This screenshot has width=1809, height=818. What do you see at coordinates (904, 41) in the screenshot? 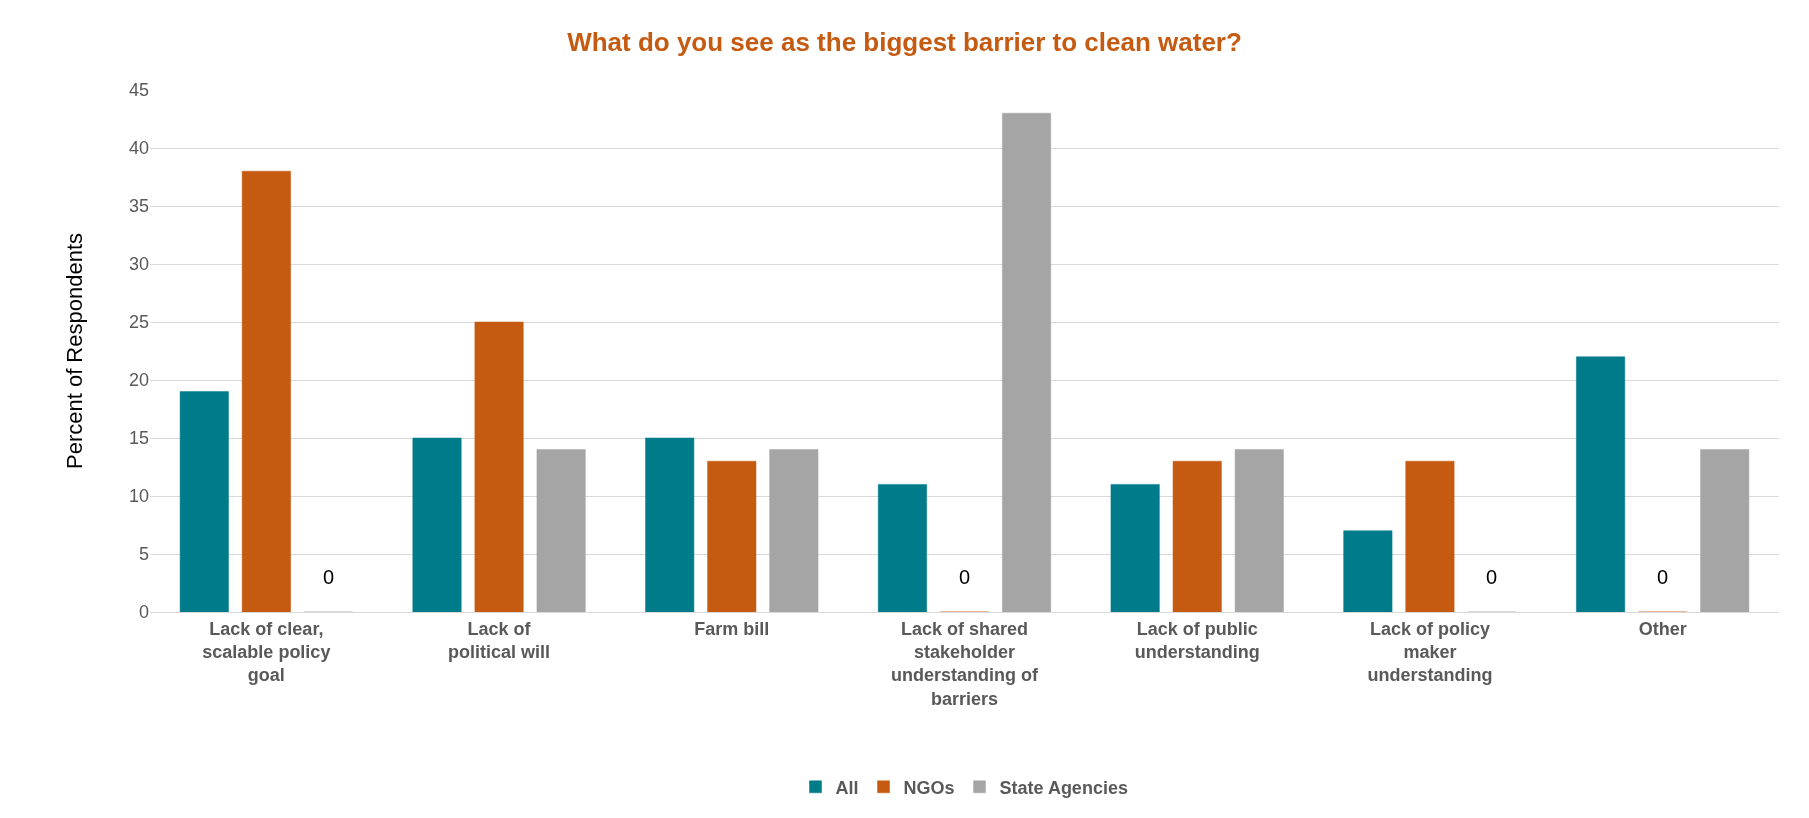
I see `chart-title: What do you see as the biggest barrier to clean water?` at bounding box center [904, 41].